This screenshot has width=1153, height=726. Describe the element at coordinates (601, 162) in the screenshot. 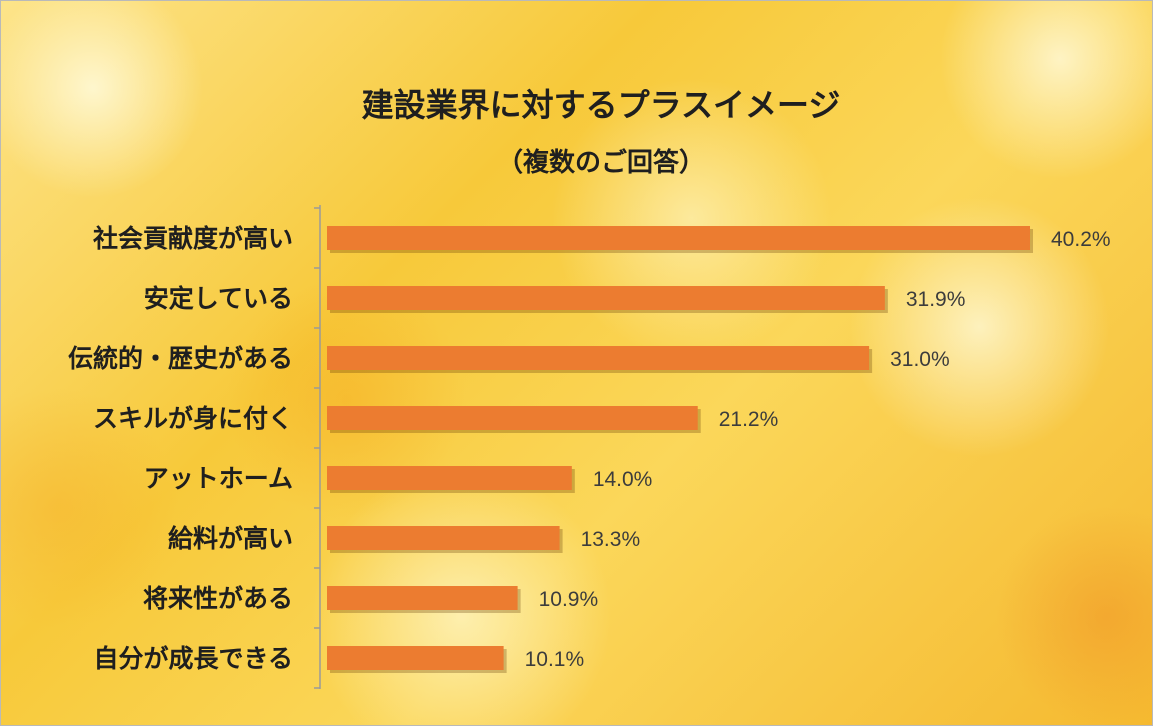

I see `chart-subtitle: （複数のご回答）` at that location.